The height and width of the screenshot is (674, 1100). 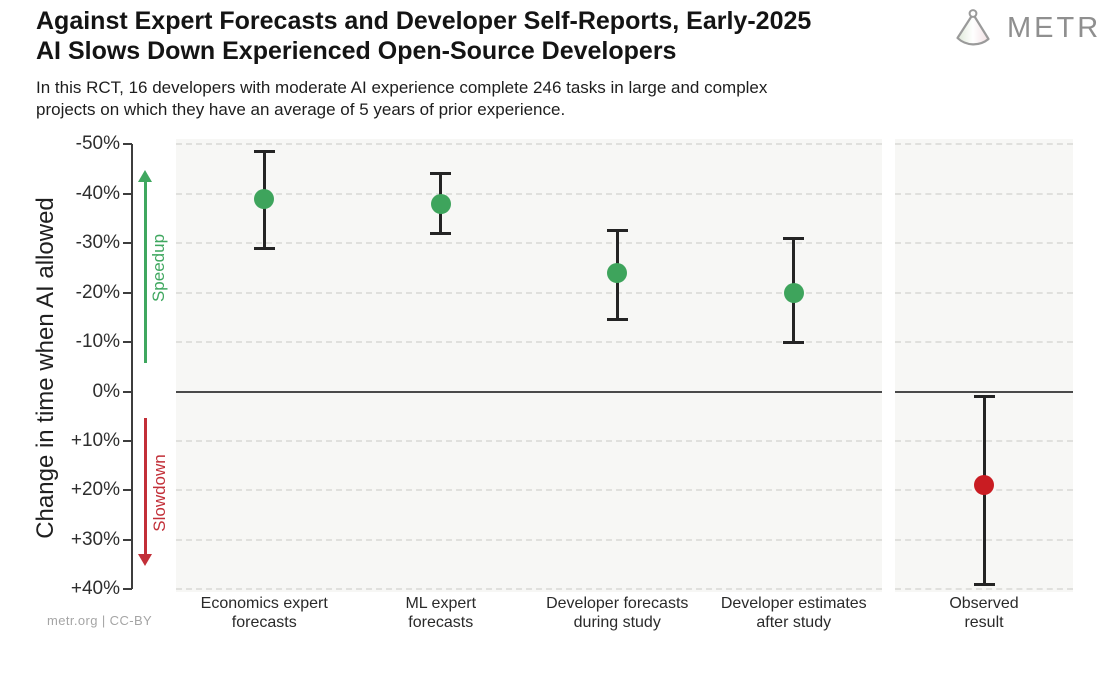 I want to click on metr-logo: METR, so click(x=1025, y=28).